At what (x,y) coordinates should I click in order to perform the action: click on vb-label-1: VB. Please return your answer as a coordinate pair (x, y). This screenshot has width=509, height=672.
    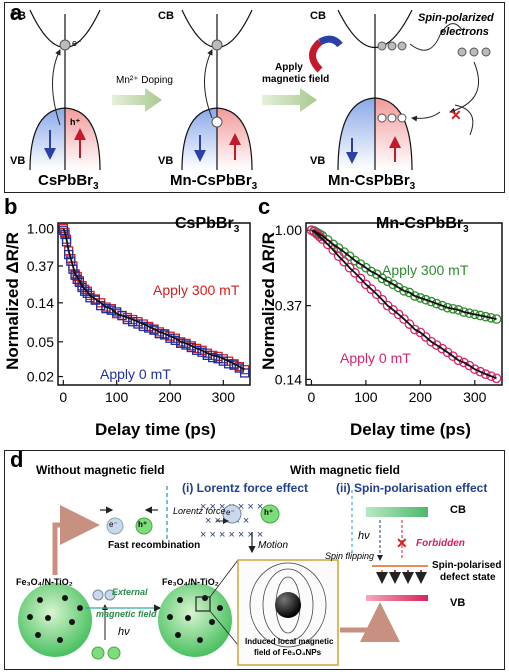
    Looking at the image, I should click on (18, 161).